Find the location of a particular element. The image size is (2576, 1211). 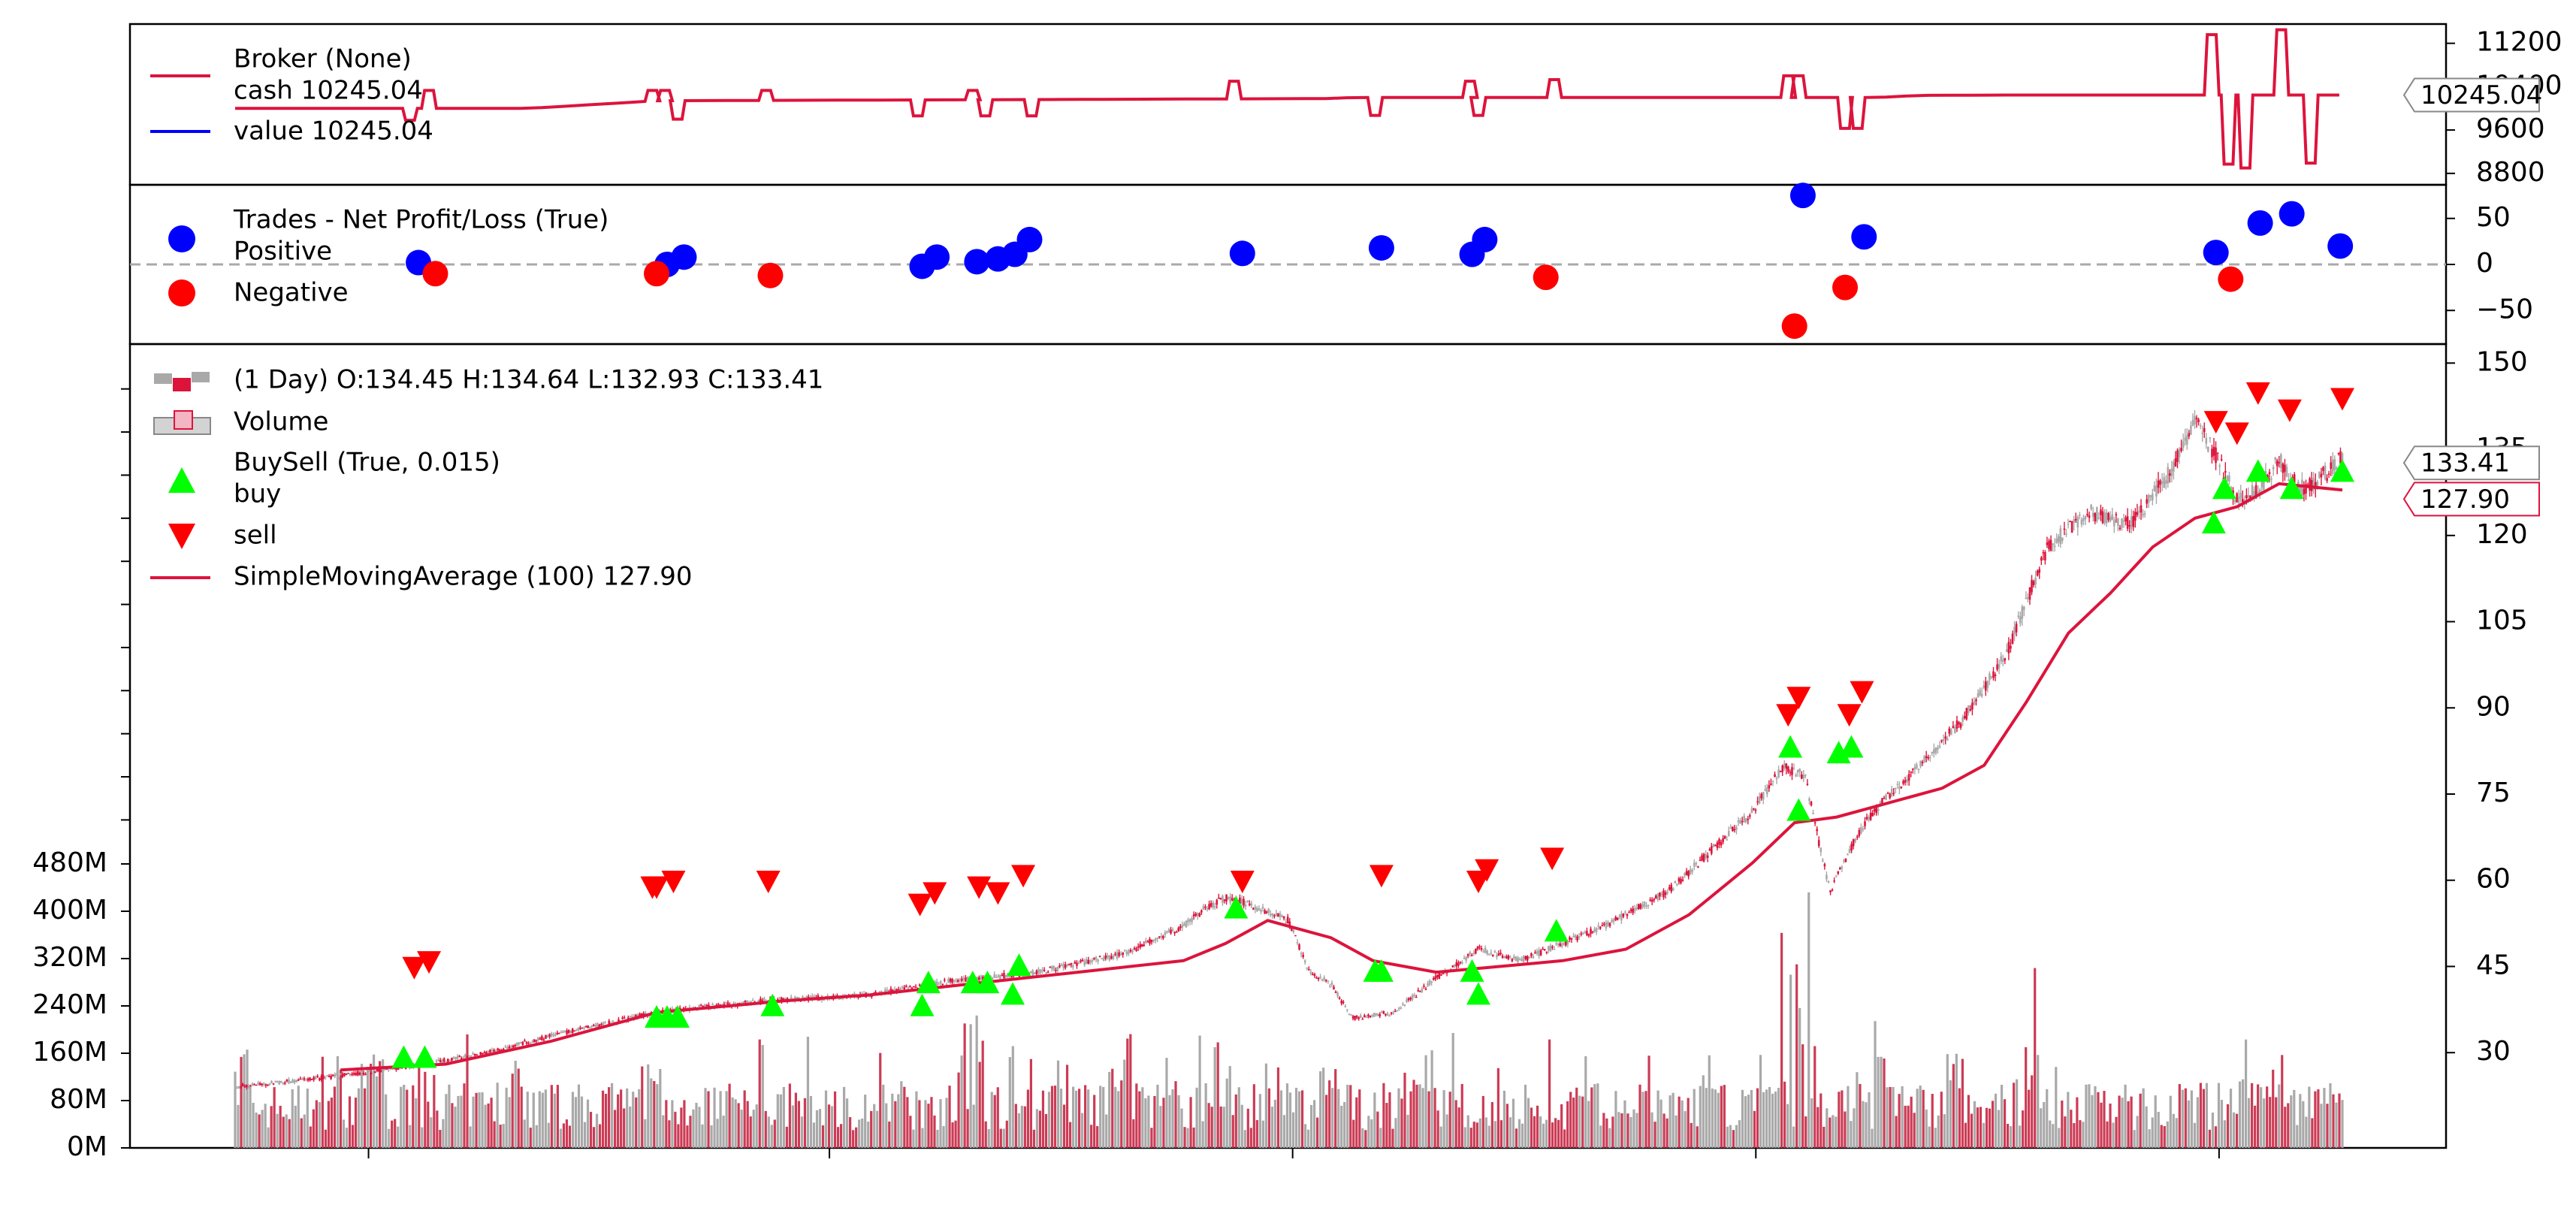

candle-legend-down is located at coordinates (182, 384).